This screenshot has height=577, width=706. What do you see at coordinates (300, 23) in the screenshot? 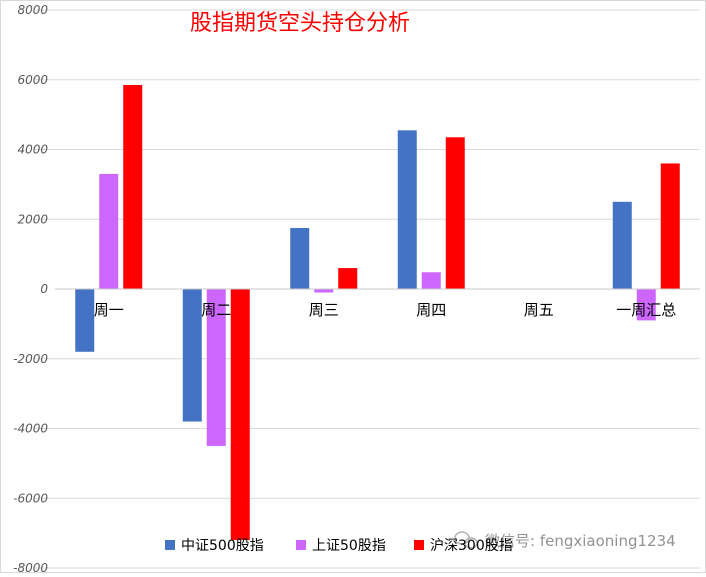
I see `chart-title: 股指期货空头持仓分析` at bounding box center [300, 23].